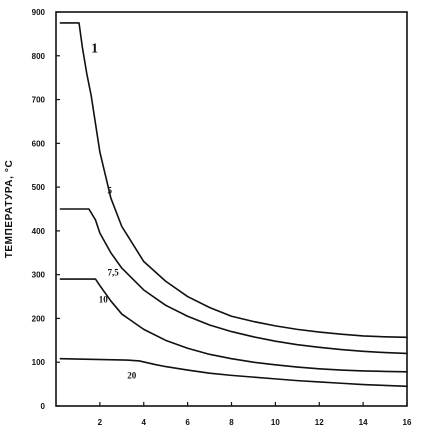  Describe the element at coordinates (43, 406) in the screenshot. I see `y-tick-label: 0` at that location.